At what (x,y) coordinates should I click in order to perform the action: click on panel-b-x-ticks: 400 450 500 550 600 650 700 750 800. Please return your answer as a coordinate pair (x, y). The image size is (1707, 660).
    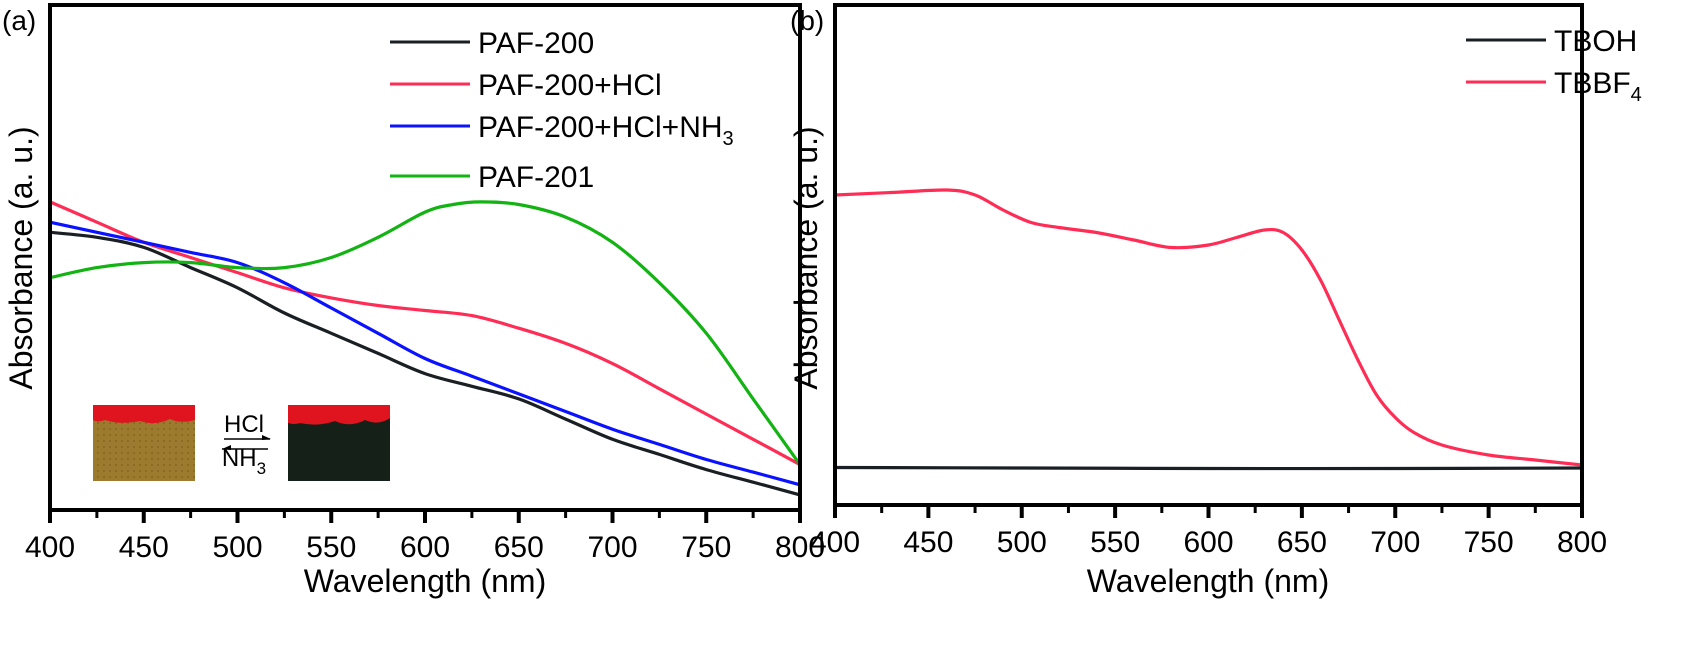
    Looking at the image, I should click on (1208, 532).